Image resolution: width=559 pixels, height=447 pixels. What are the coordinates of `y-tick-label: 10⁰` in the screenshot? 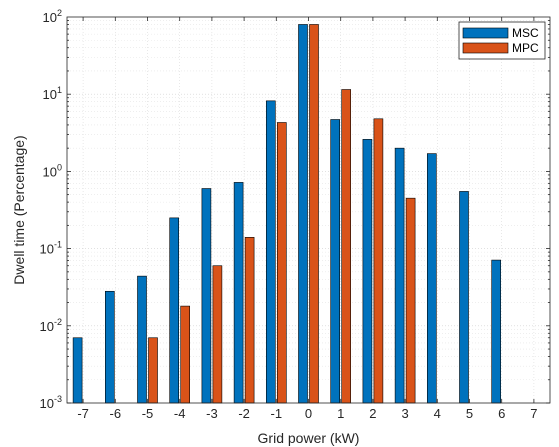 It's located at (52, 170).